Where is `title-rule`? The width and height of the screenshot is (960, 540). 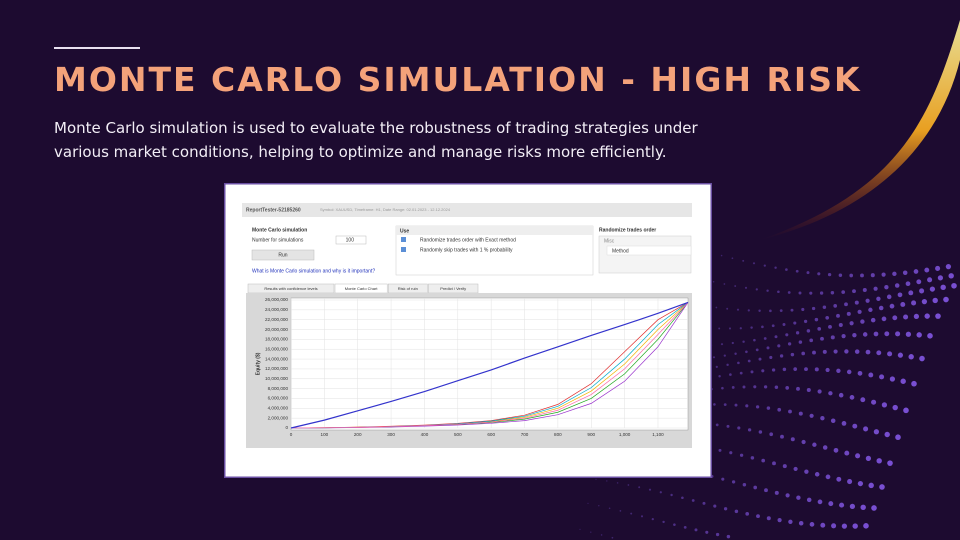 title-rule is located at coordinates (97, 48).